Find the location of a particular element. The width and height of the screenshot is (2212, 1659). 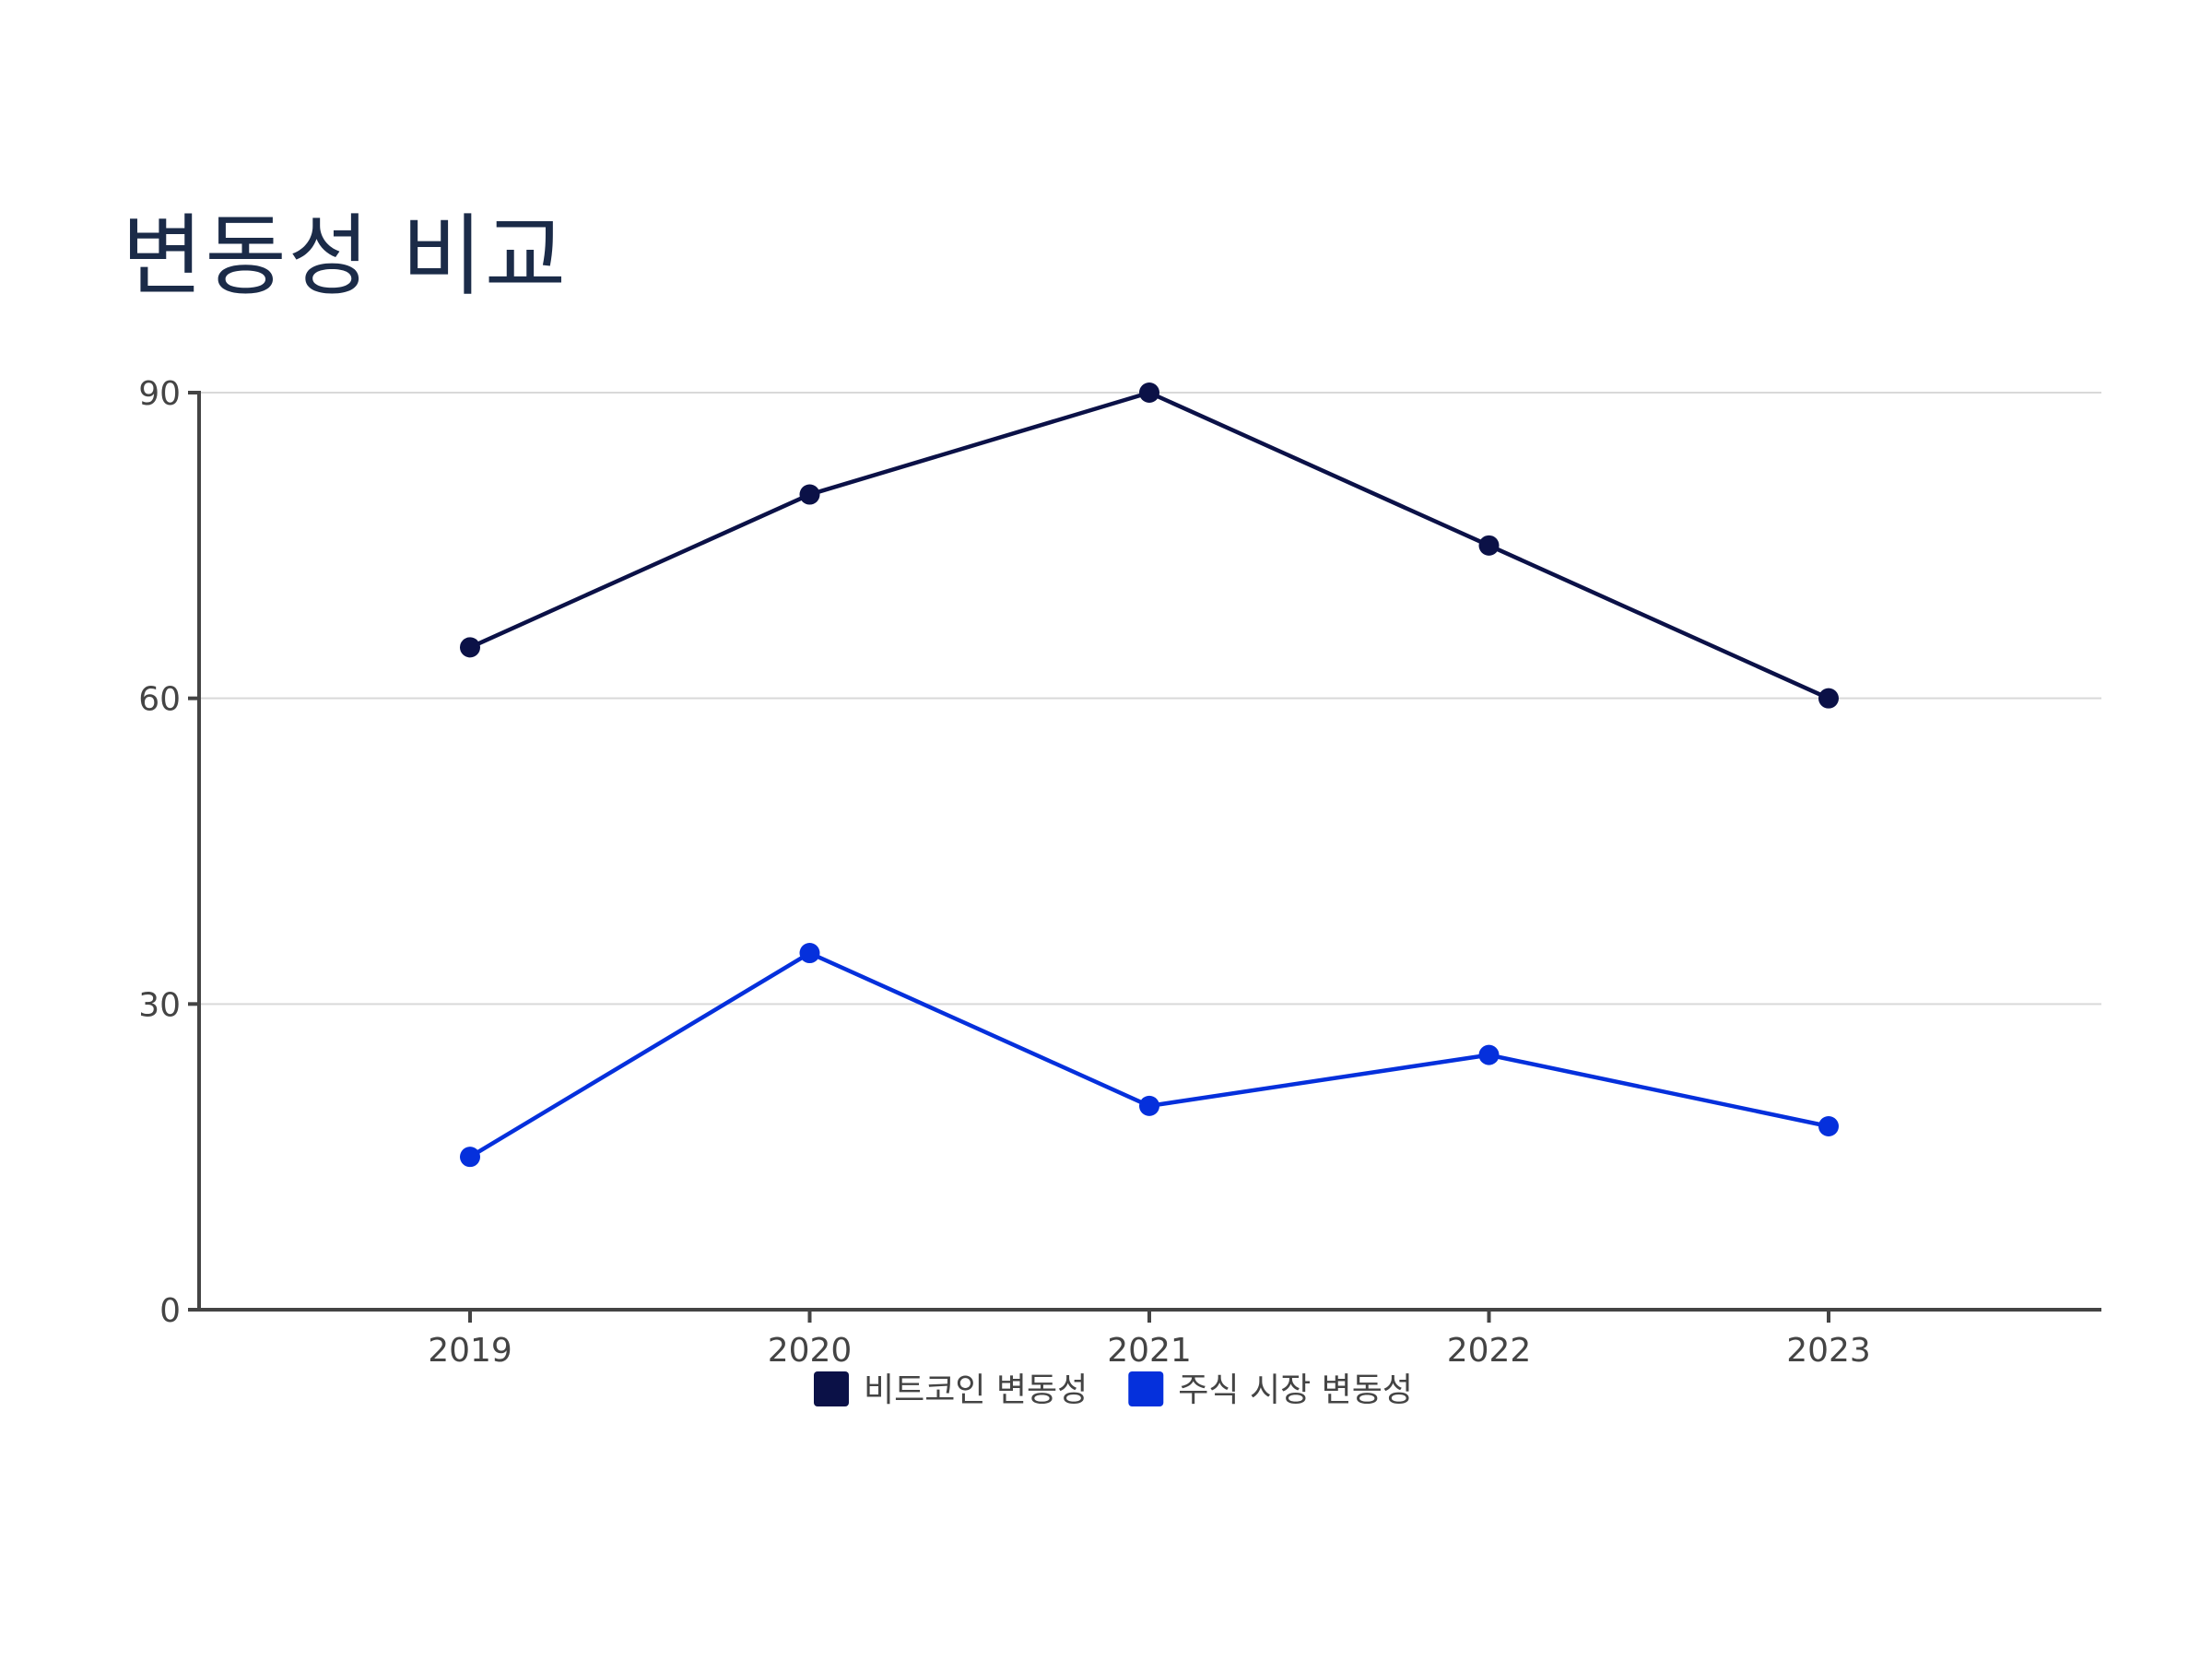

legend-label-2: 주식 시장 변동성 is located at coordinates (1295, 1390).